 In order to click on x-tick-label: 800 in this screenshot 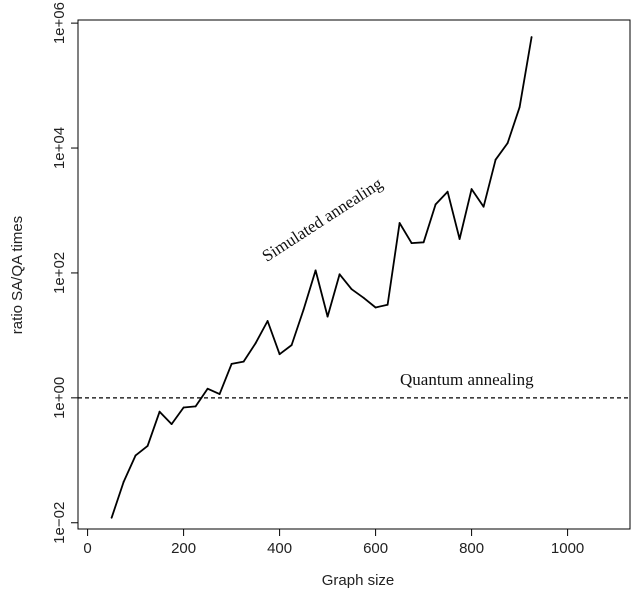, I will do `click(471, 548)`.